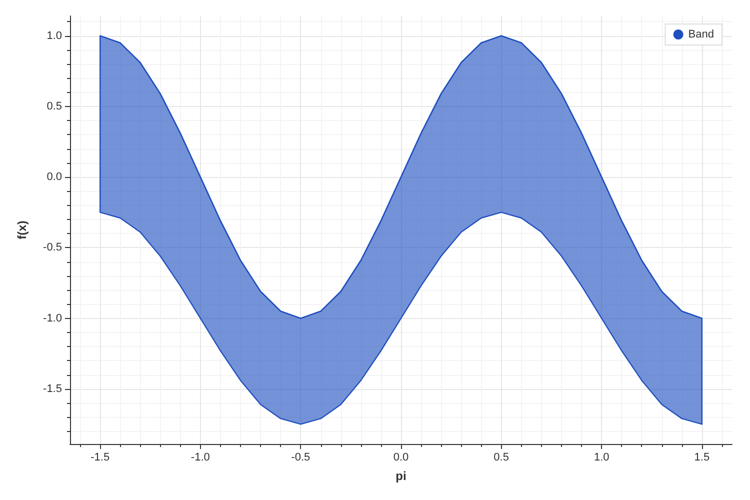 This screenshot has height=500, width=750. Describe the element at coordinates (200, 458) in the screenshot. I see `x-tick-label: -1.0` at that location.